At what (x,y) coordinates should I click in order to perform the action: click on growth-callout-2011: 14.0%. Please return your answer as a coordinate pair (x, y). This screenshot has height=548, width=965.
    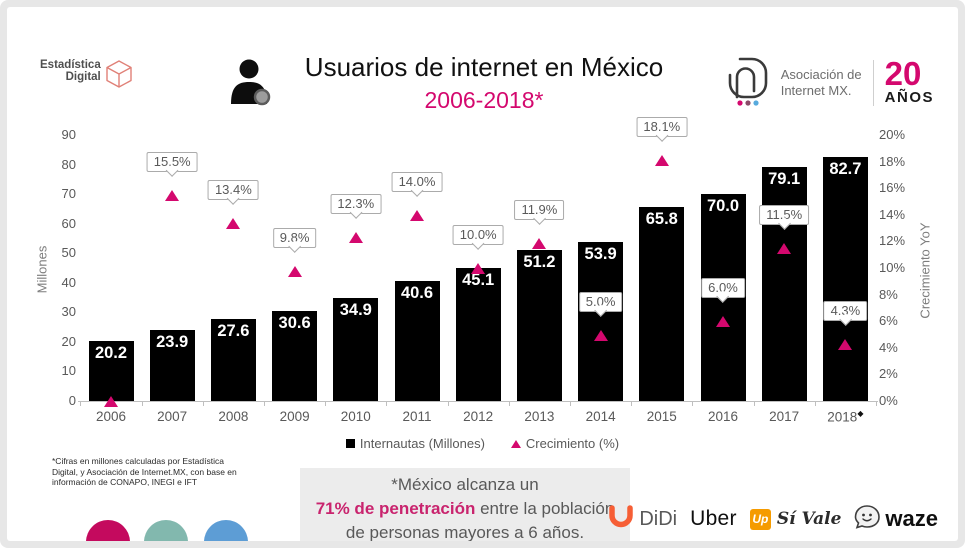
    Looking at the image, I should click on (417, 184).